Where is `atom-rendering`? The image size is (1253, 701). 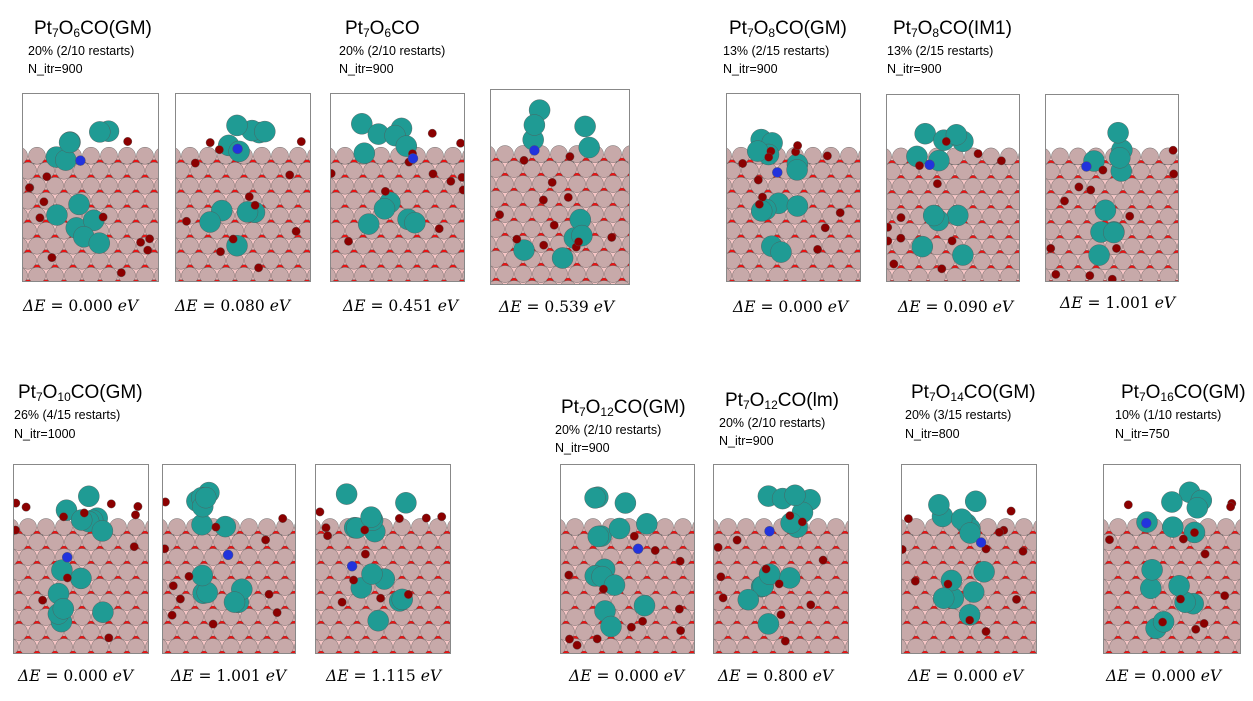 atom-rendering is located at coordinates (781, 568).